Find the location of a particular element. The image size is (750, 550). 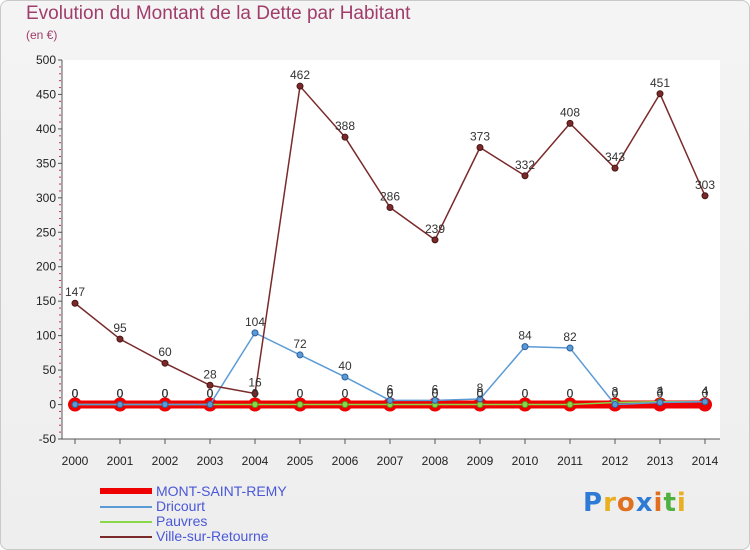

logo-letter: P is located at coordinates (593, 503).